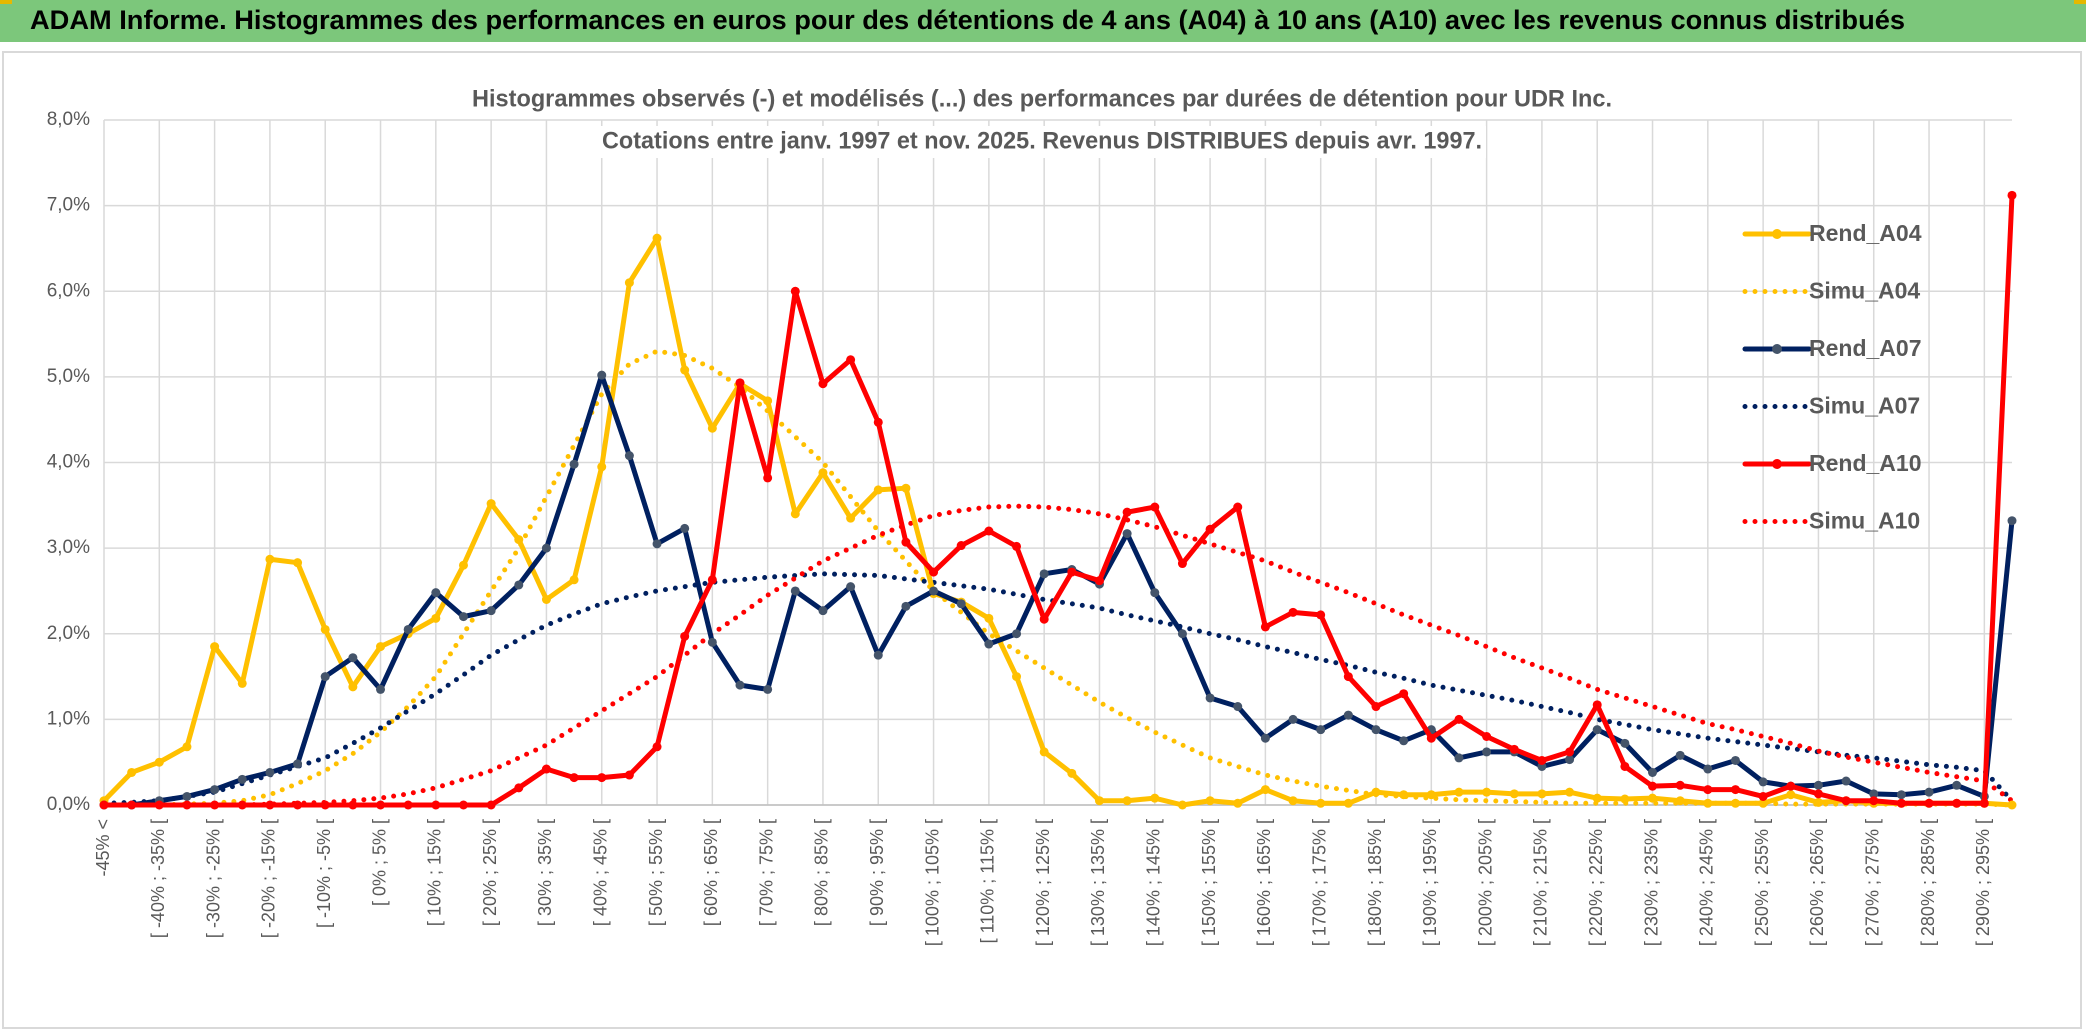  Describe the element at coordinates (213, 878) in the screenshot. I see `x-tick-label: [ -30% ; -25% [` at that location.